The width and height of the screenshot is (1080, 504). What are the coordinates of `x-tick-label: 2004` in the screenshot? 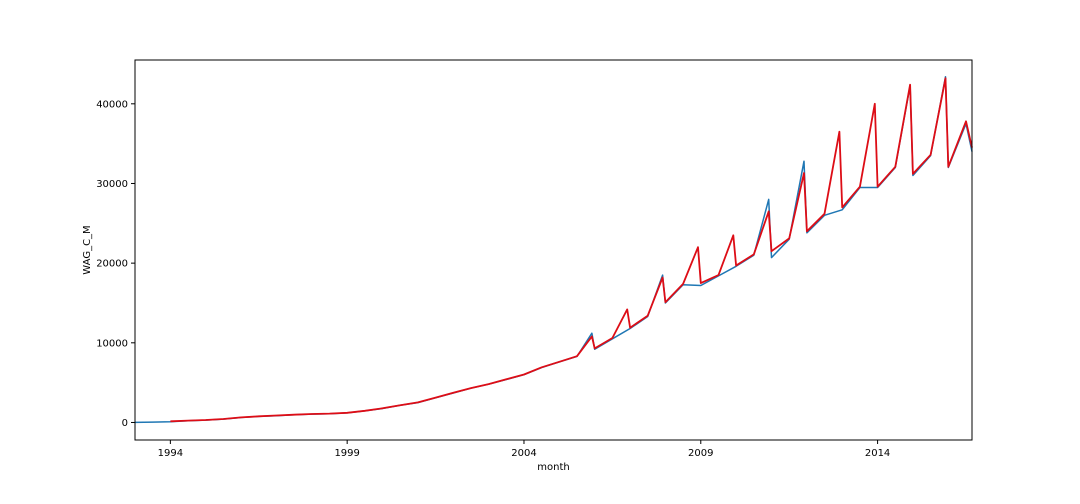 It's located at (523, 453).